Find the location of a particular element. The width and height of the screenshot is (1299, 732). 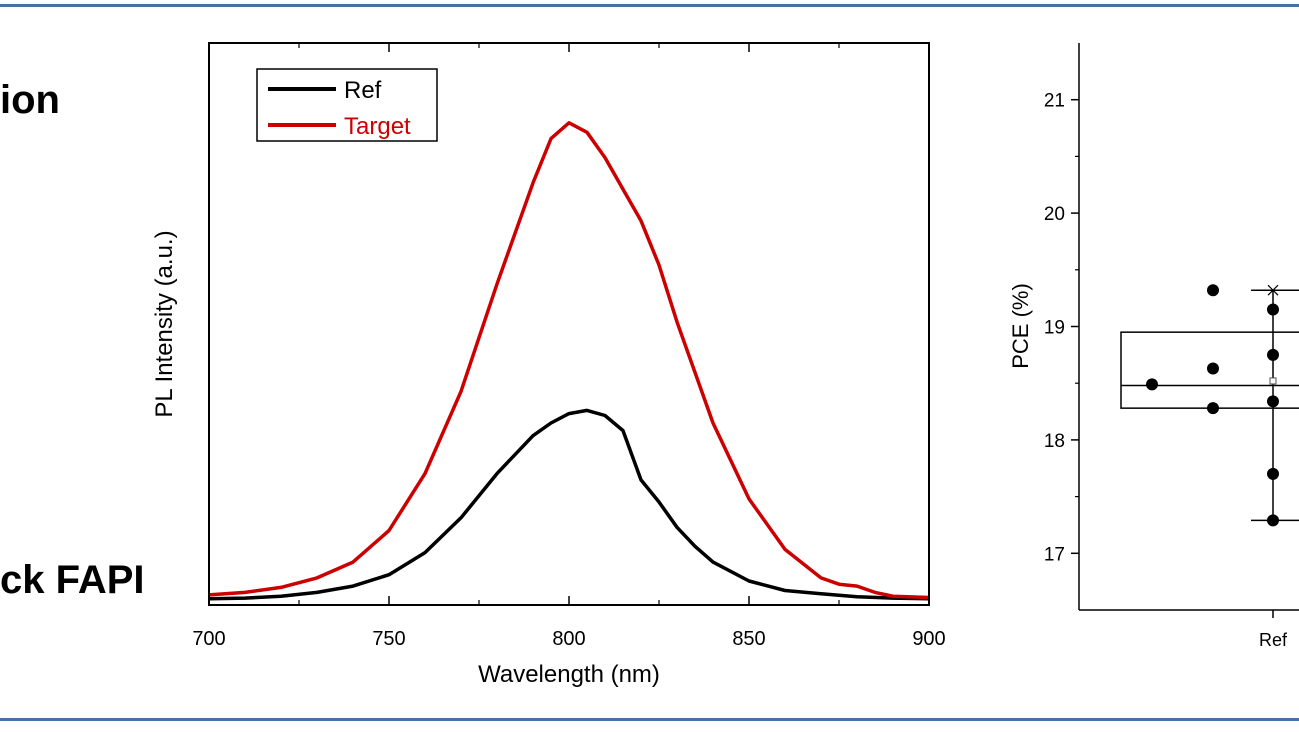

pl-xtick-label: 850 is located at coordinates (748, 639).